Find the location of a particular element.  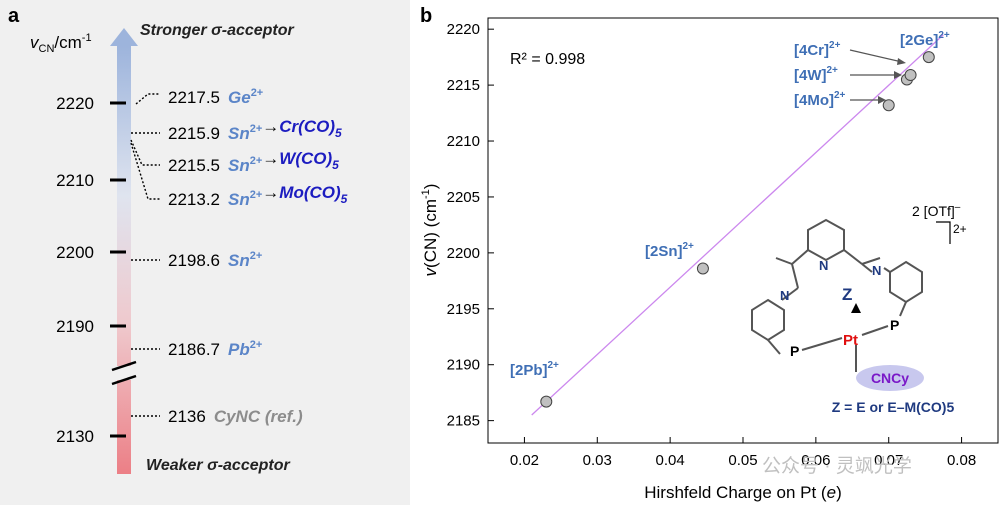

point-label: [2Sn]2+ is located at coordinates (669, 250).